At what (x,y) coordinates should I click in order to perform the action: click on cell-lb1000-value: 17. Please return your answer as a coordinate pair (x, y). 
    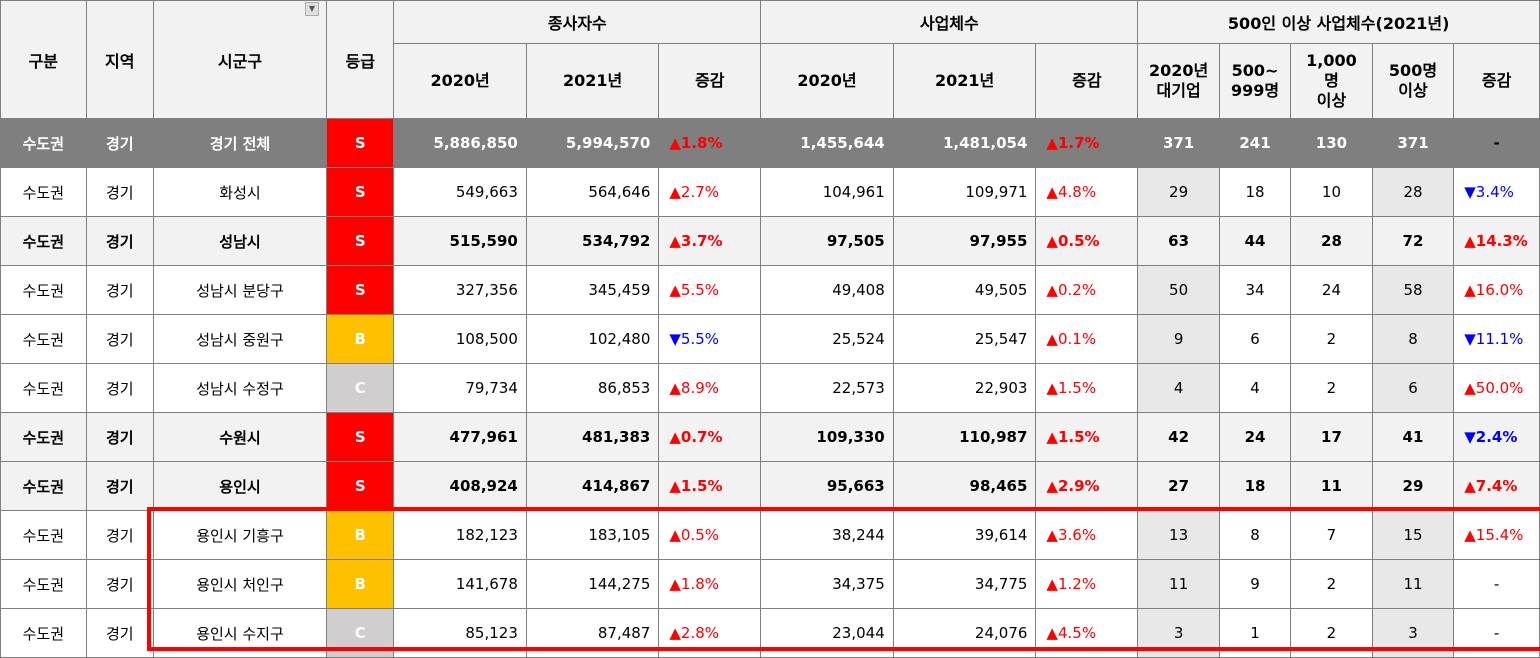
    Looking at the image, I should click on (1331, 437).